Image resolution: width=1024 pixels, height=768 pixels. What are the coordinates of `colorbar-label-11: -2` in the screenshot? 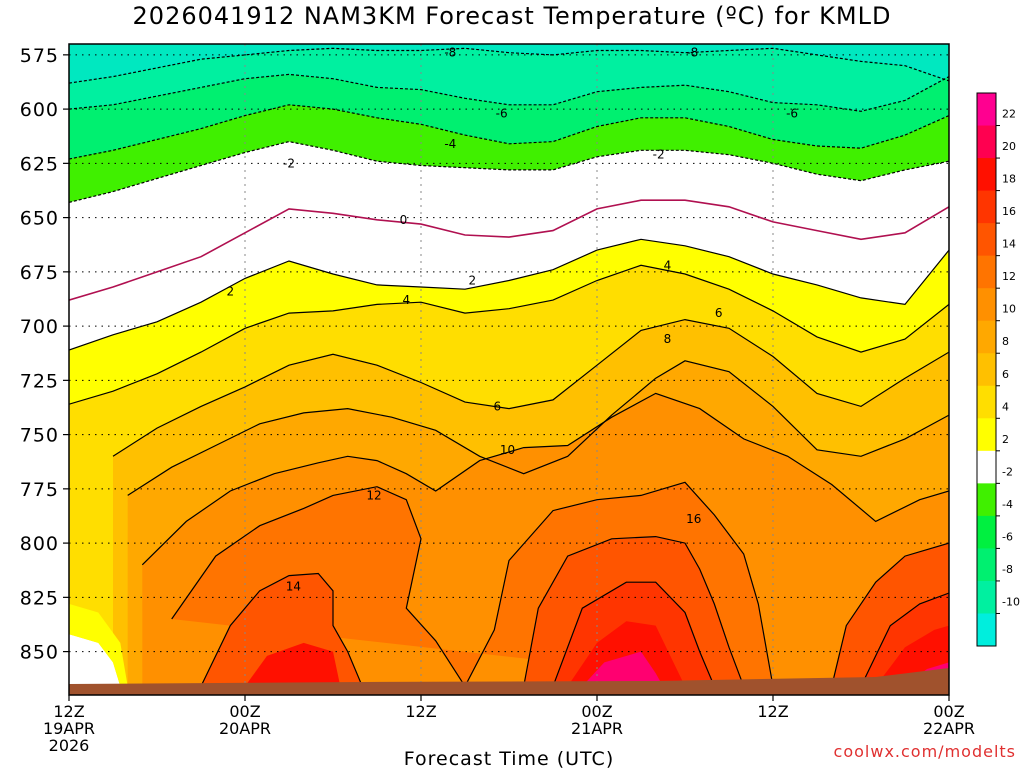 It's located at (1007, 471).